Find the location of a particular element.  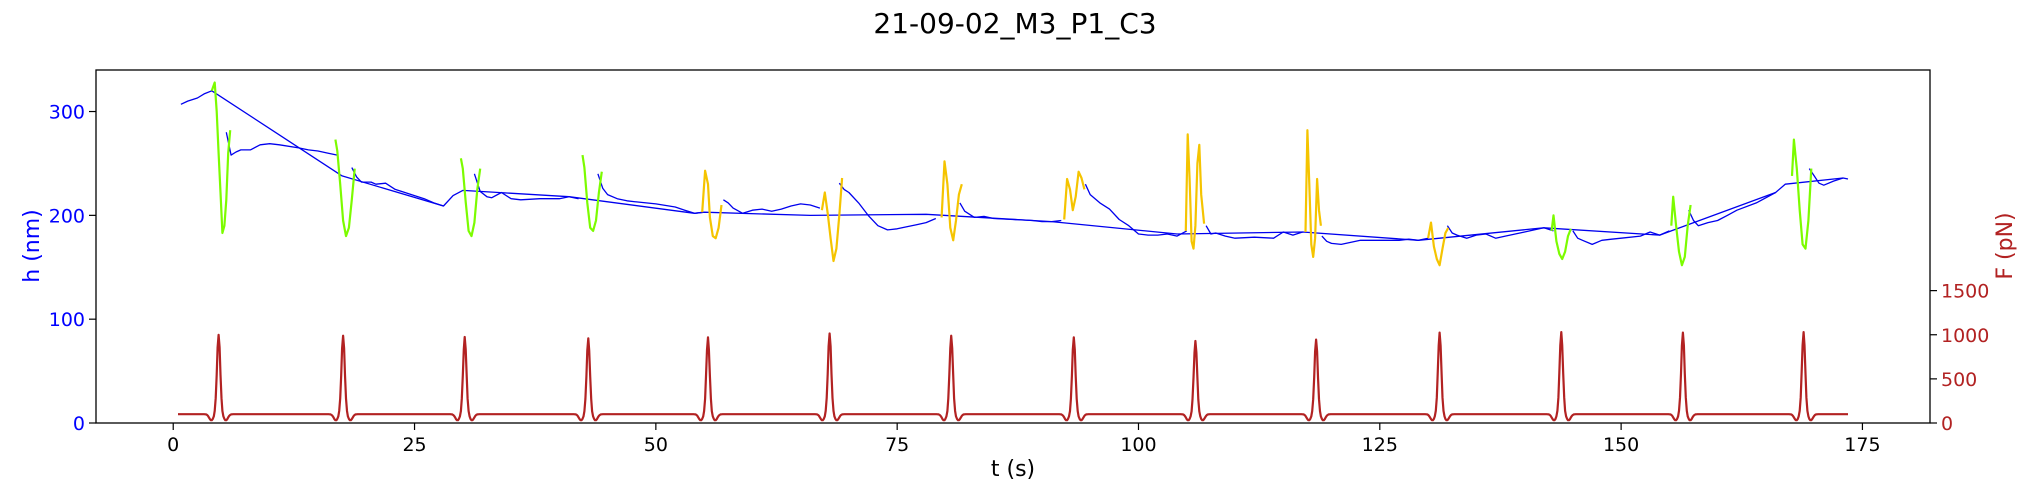

x-tick-label-2: 50 is located at coordinates (656, 445).